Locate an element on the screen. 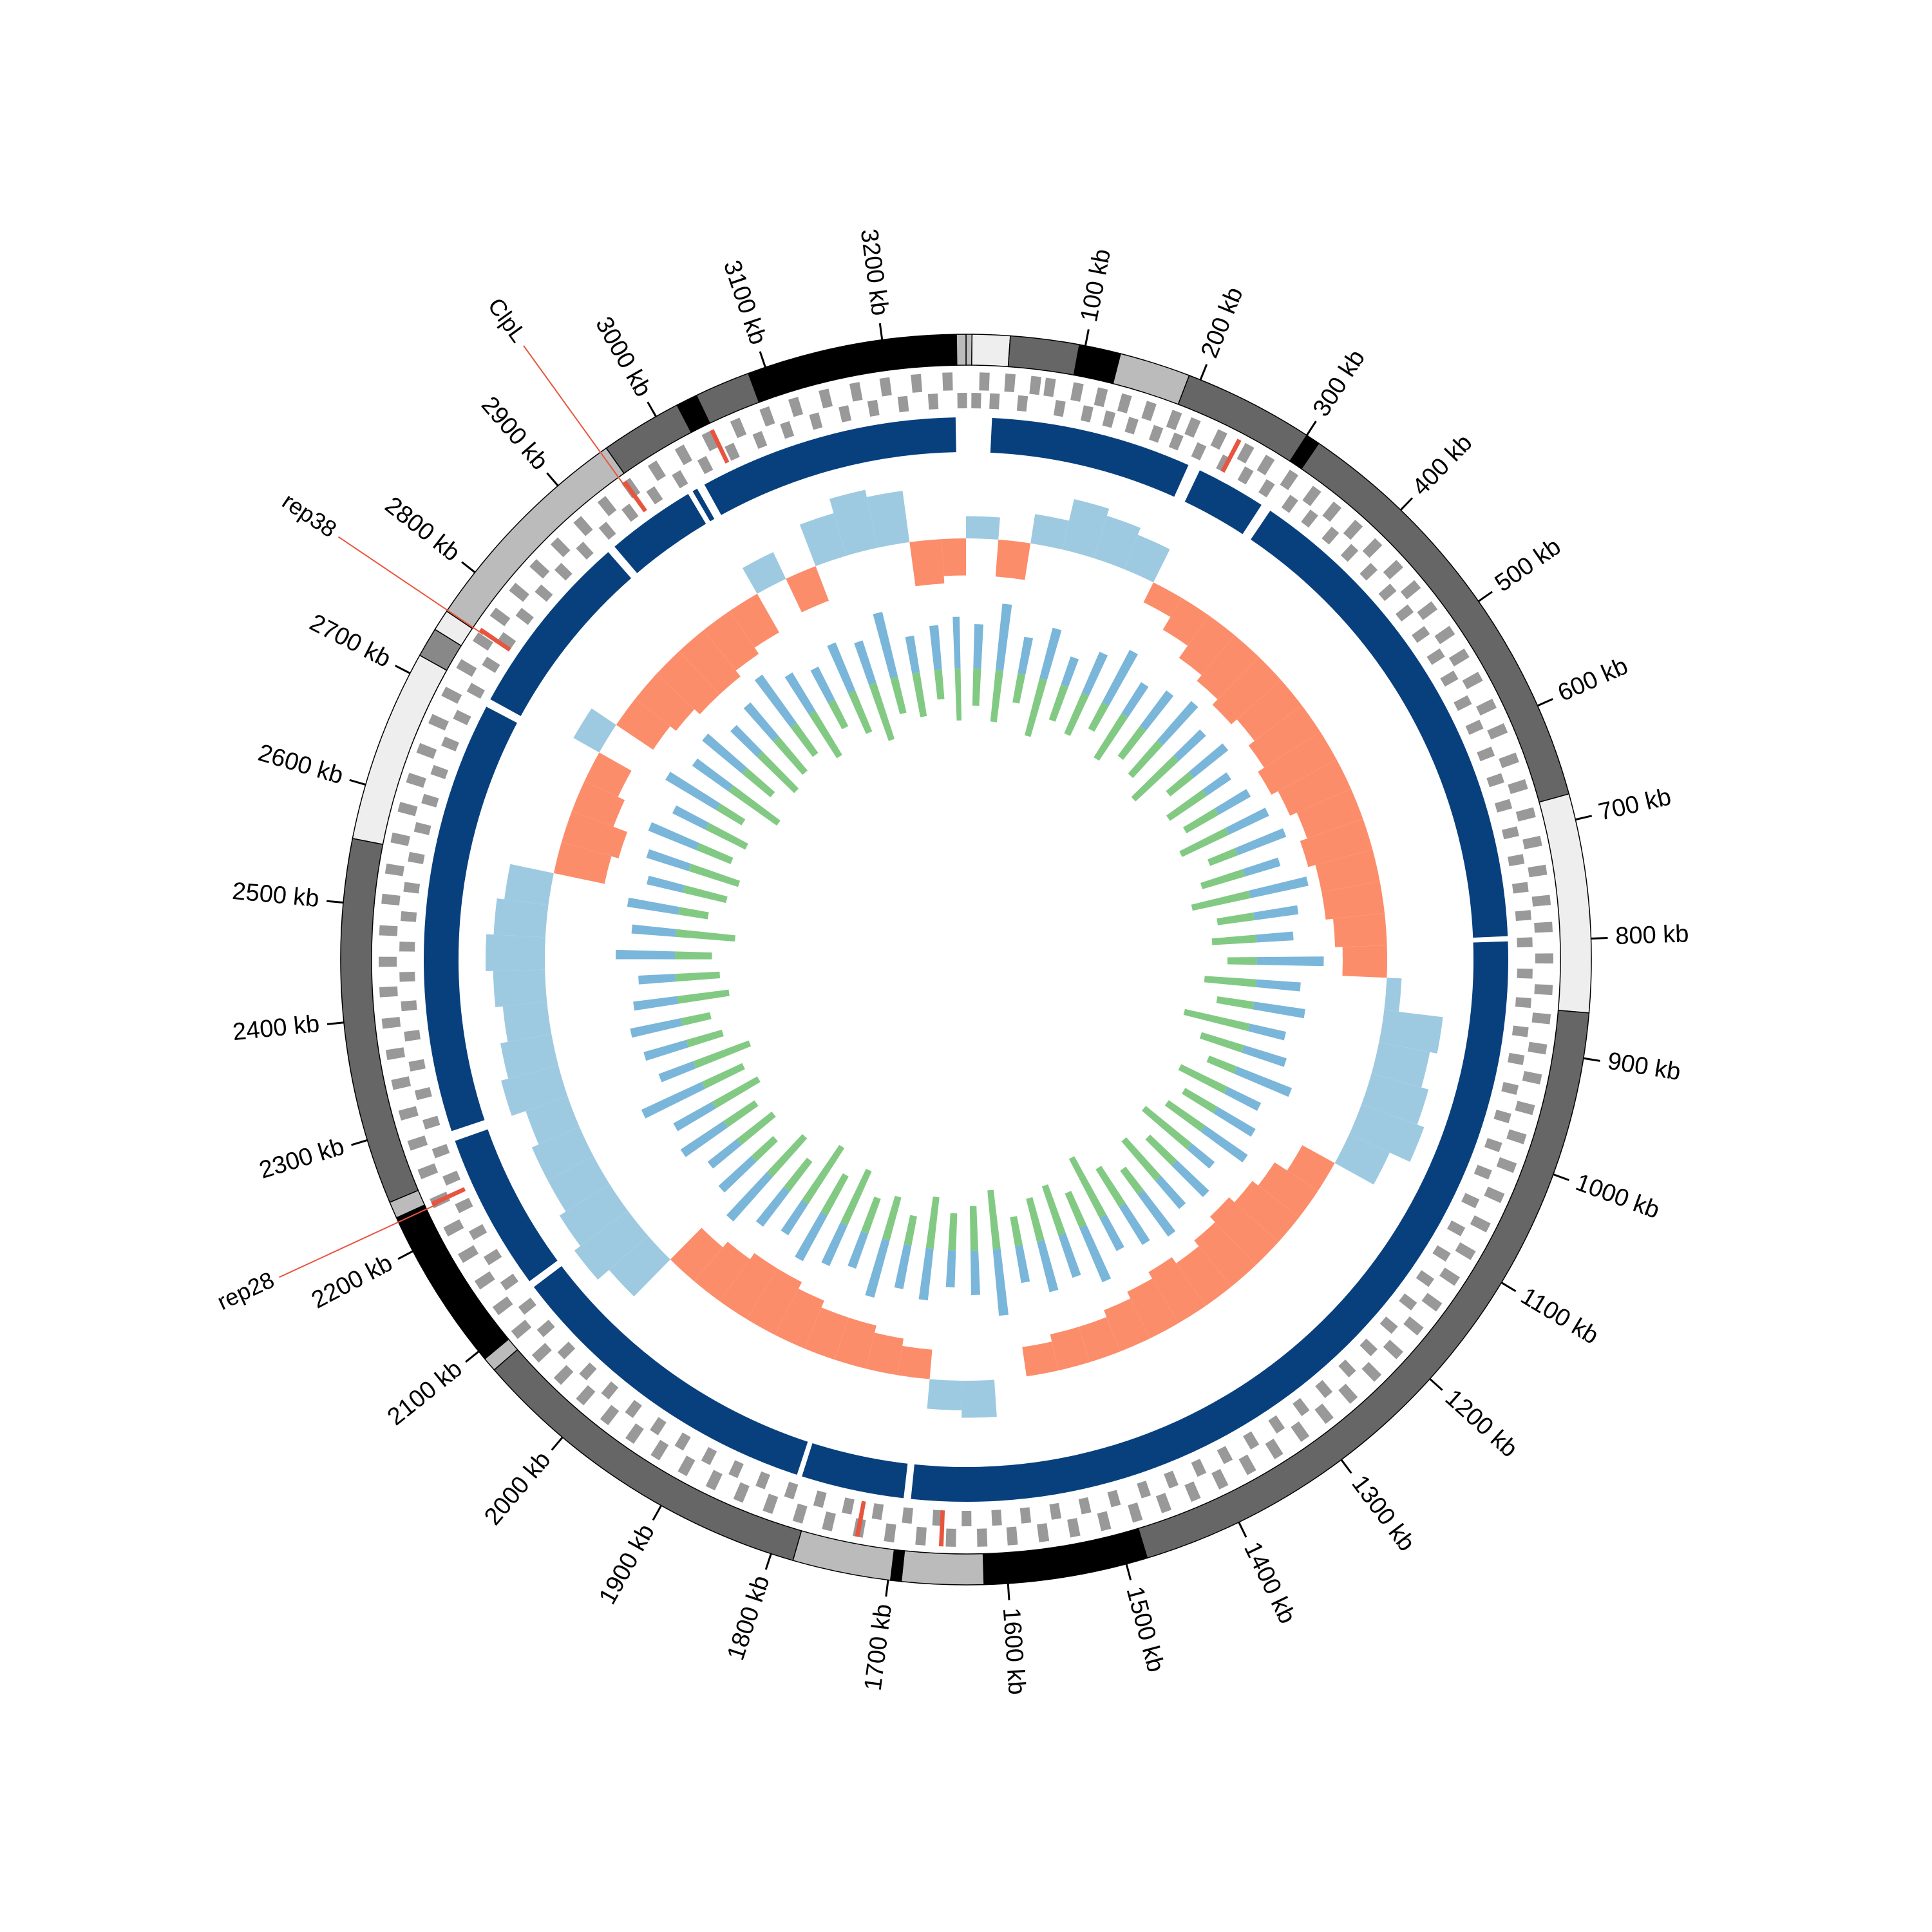 The width and height of the screenshot is (1932, 1932). tick-label: 2000 kb is located at coordinates (517, 1488).